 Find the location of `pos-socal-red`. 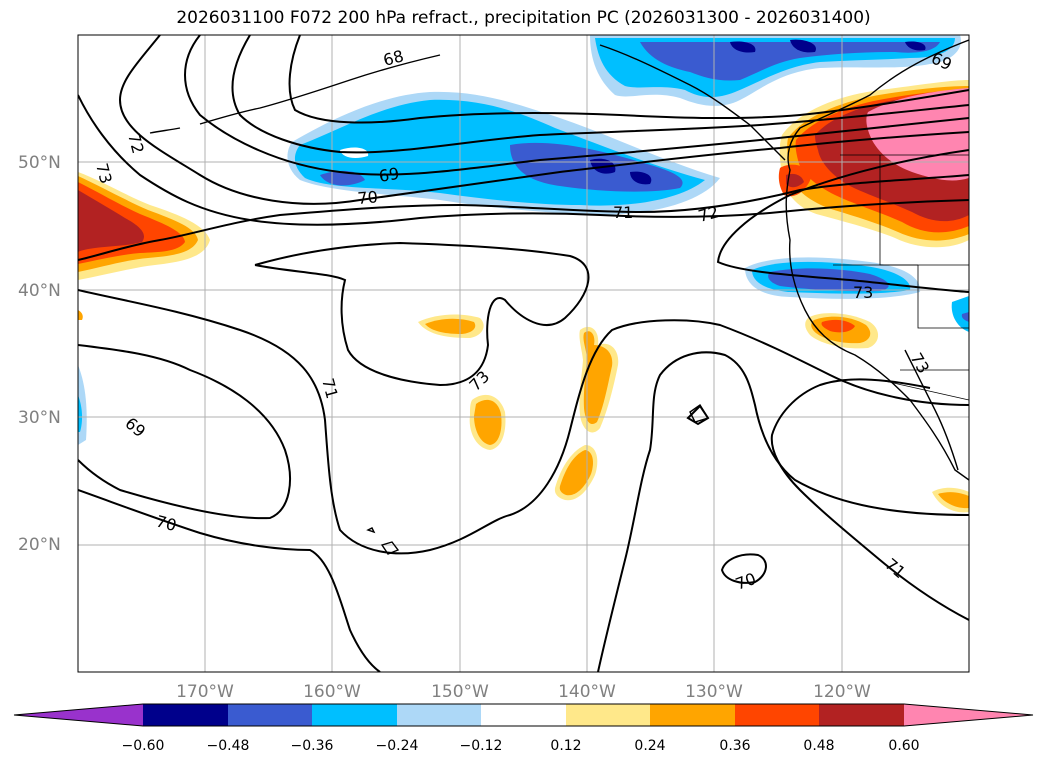

pos-socal-red is located at coordinates (838, 326).